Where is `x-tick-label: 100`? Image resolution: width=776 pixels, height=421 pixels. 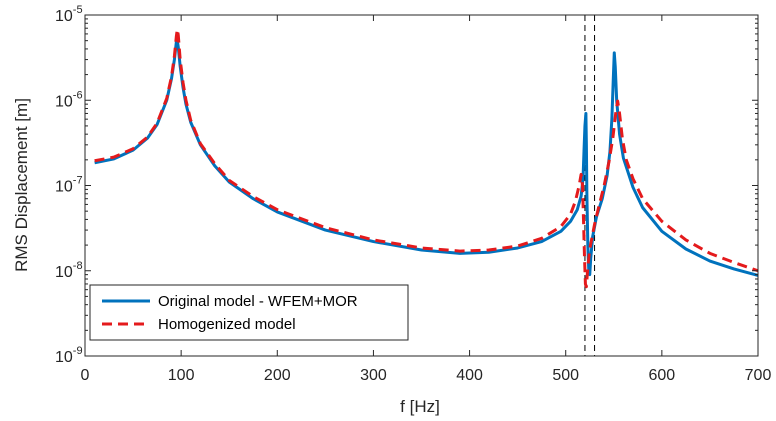 x-tick-label: 100 is located at coordinates (181, 375).